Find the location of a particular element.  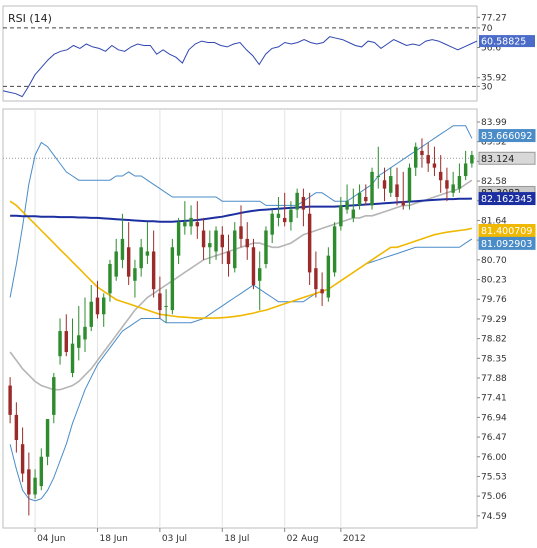

rsi-tick-label: 77.27 is located at coordinates (494, 18).